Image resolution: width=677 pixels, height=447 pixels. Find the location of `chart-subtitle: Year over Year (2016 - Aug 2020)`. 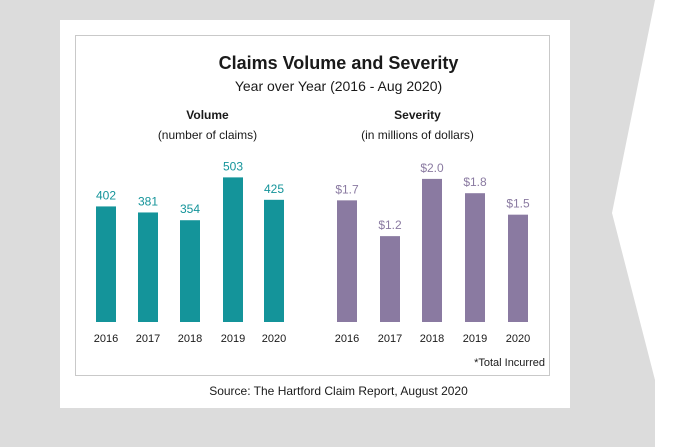

chart-subtitle: Year over Year (2016 - Aug 2020) is located at coordinates (338, 86).